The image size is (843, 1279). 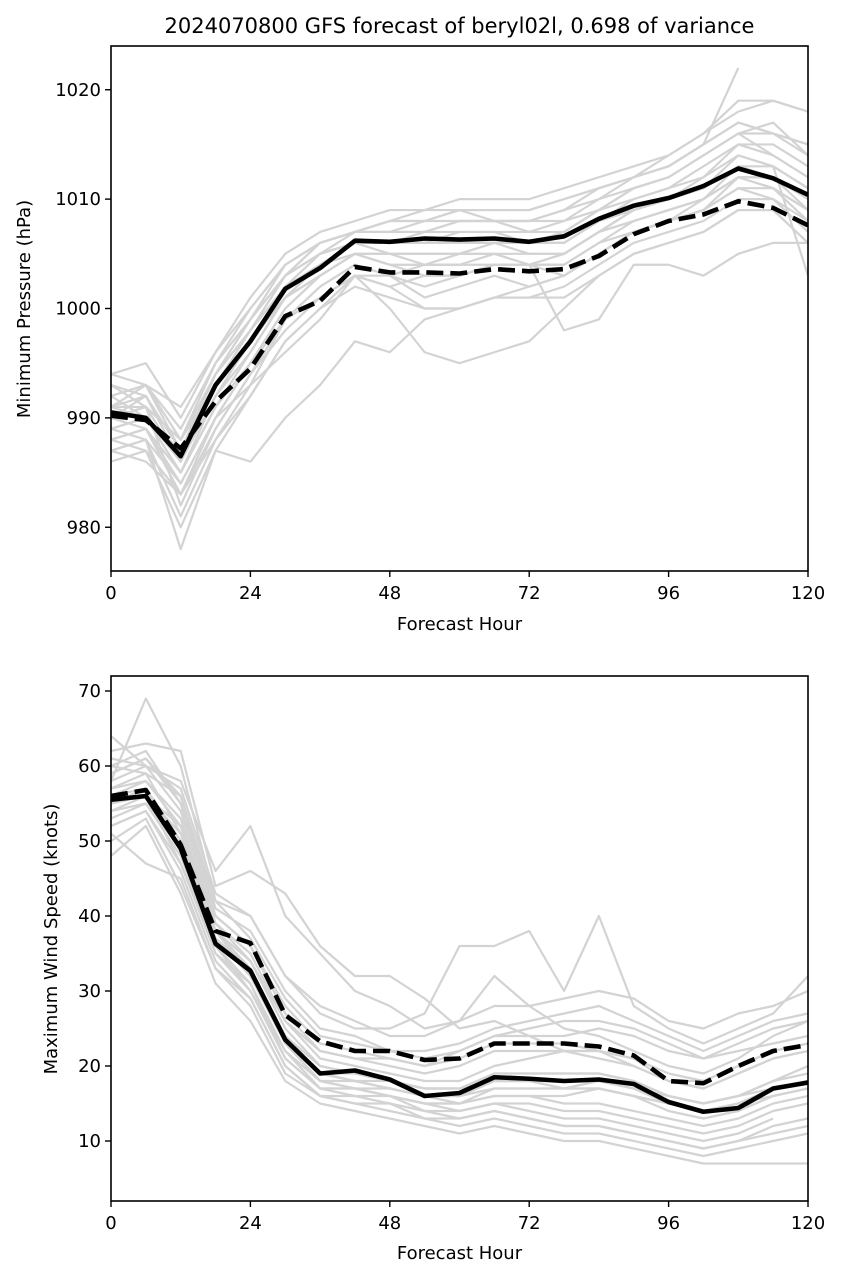 I want to click on pressure-x-tick-label: 120, so click(x=808, y=593).